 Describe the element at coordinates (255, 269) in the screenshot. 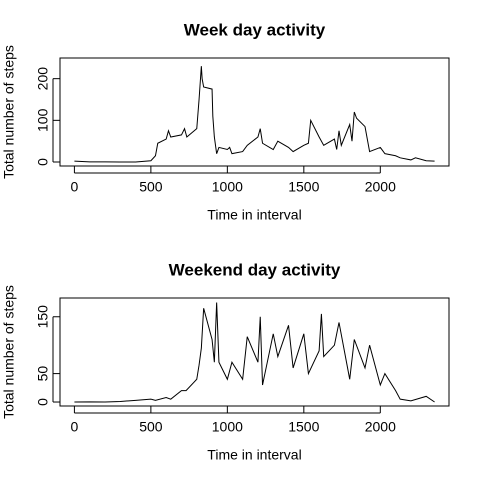

I see `chart-title: Weekend day activity` at that location.